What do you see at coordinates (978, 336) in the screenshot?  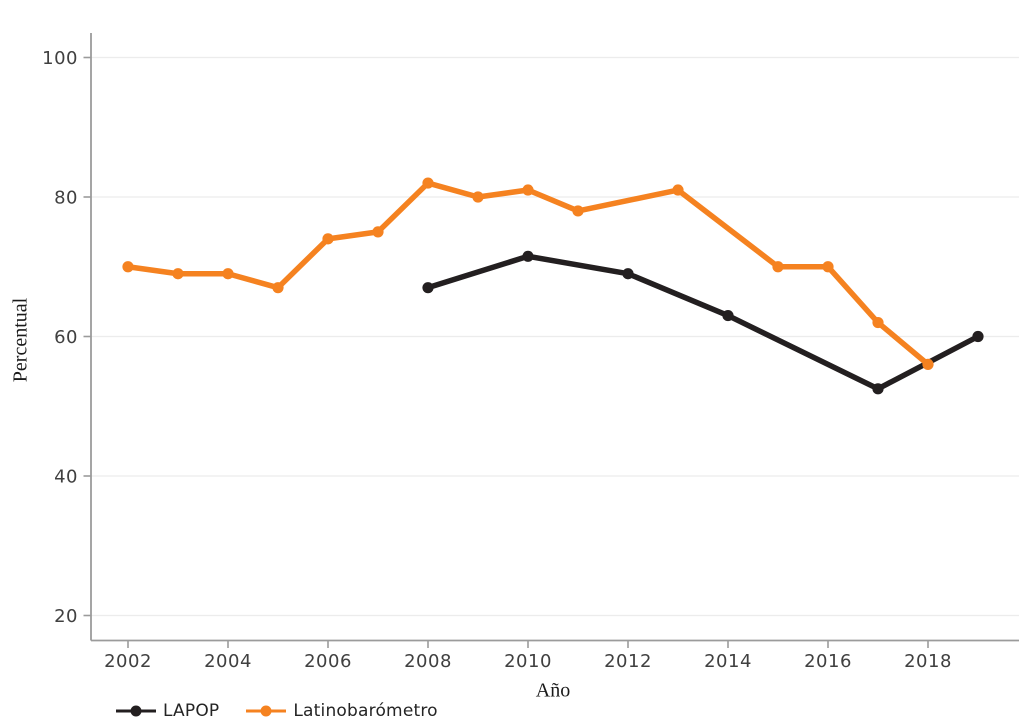 I see `data-point-lapop-2019` at bounding box center [978, 336].